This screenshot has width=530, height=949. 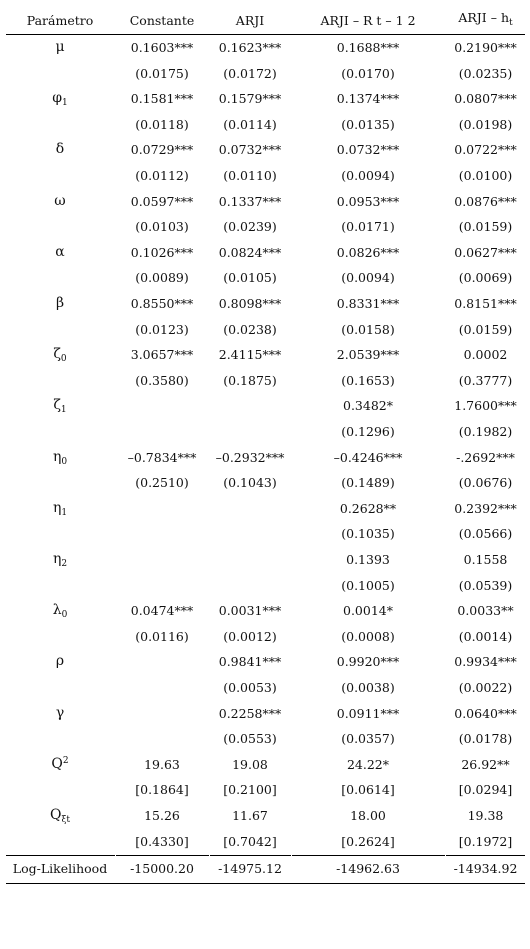 What do you see at coordinates (368, 790) in the screenshot?
I see `stderr-cell: [0.0614]` at bounding box center [368, 790].